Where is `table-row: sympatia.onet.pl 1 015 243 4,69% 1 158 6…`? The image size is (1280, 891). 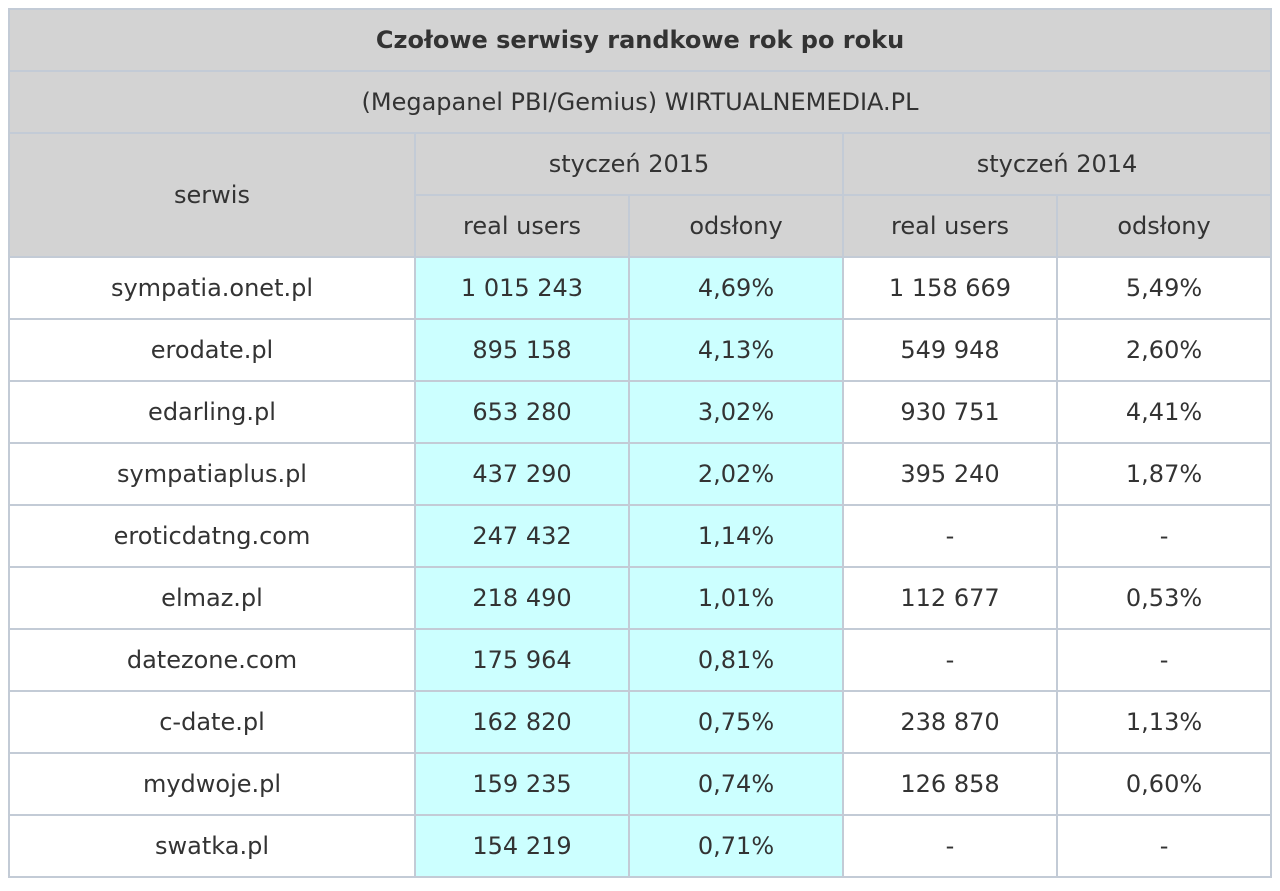
table-row: sympatia.onet.pl 1 015 243 4,69% 1 158 6… is located at coordinates (640, 288).